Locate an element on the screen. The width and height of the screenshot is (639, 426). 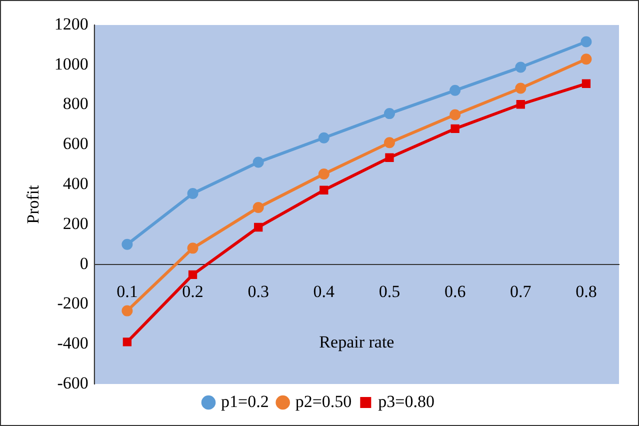
y-axis-title: Profit is located at coordinates (33, 204).